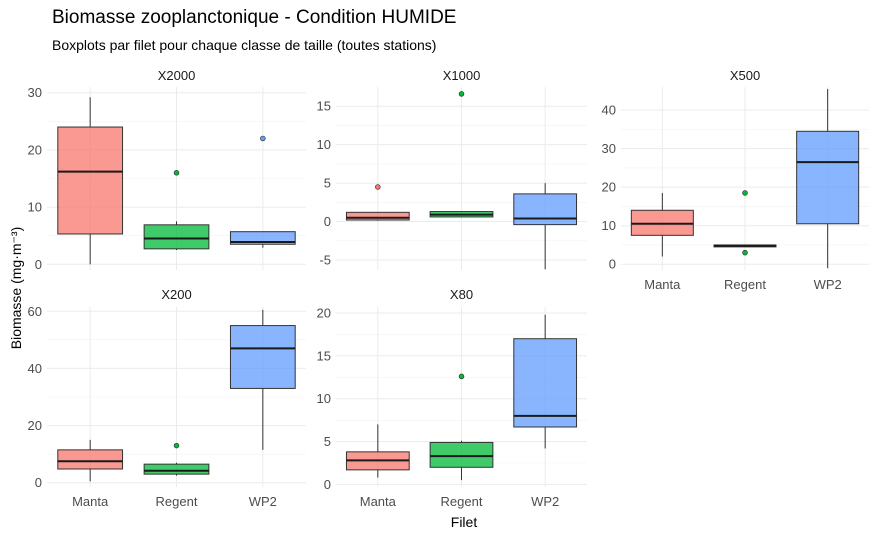 This screenshot has height=538, width=883. Describe the element at coordinates (35, 311) in the screenshot. I see `y-tick-label: 60` at that location.